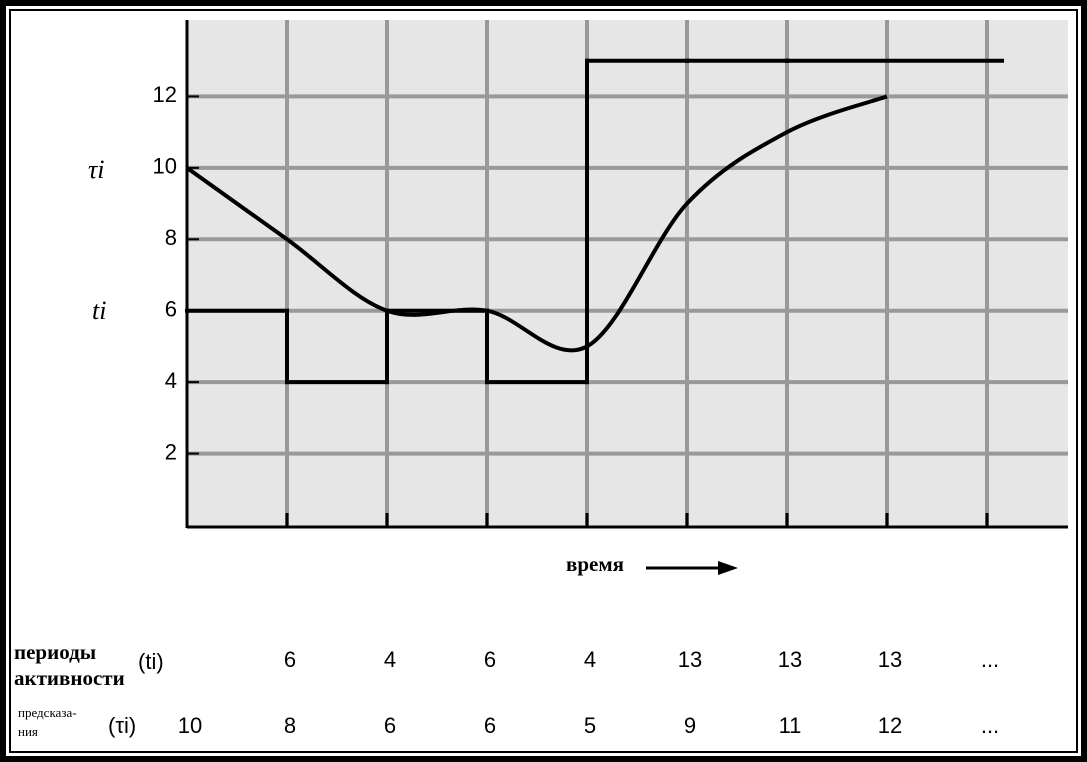 This screenshot has width=1087, height=762. Describe the element at coordinates (690, 725) in the screenshot. I see `table-value: 9` at that location.